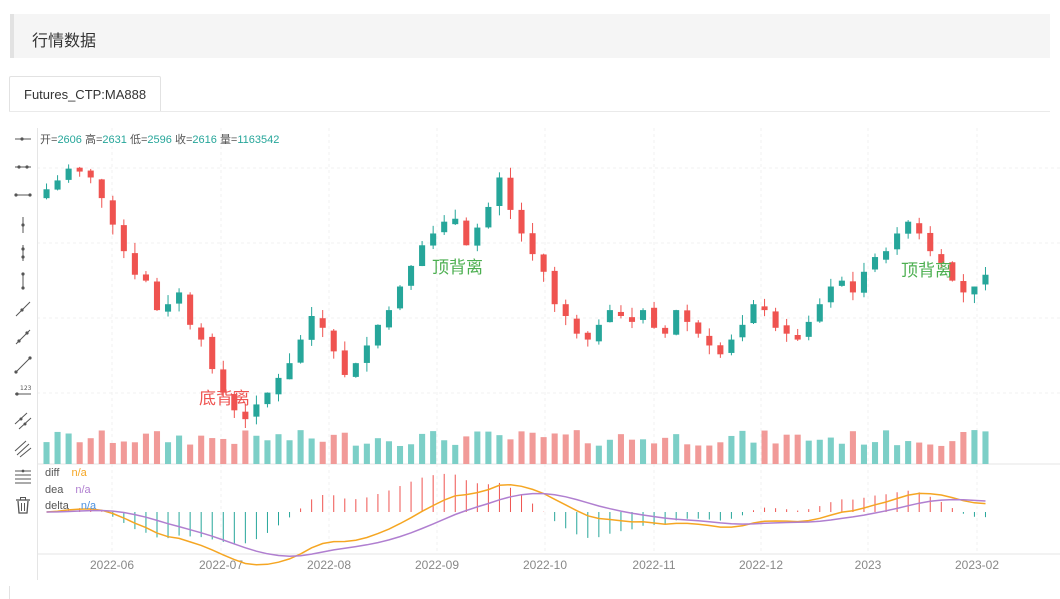 The width and height of the screenshot is (1060, 599). Describe the element at coordinates (204, 140) in the screenshot. I see `close-value: 2616` at that location.